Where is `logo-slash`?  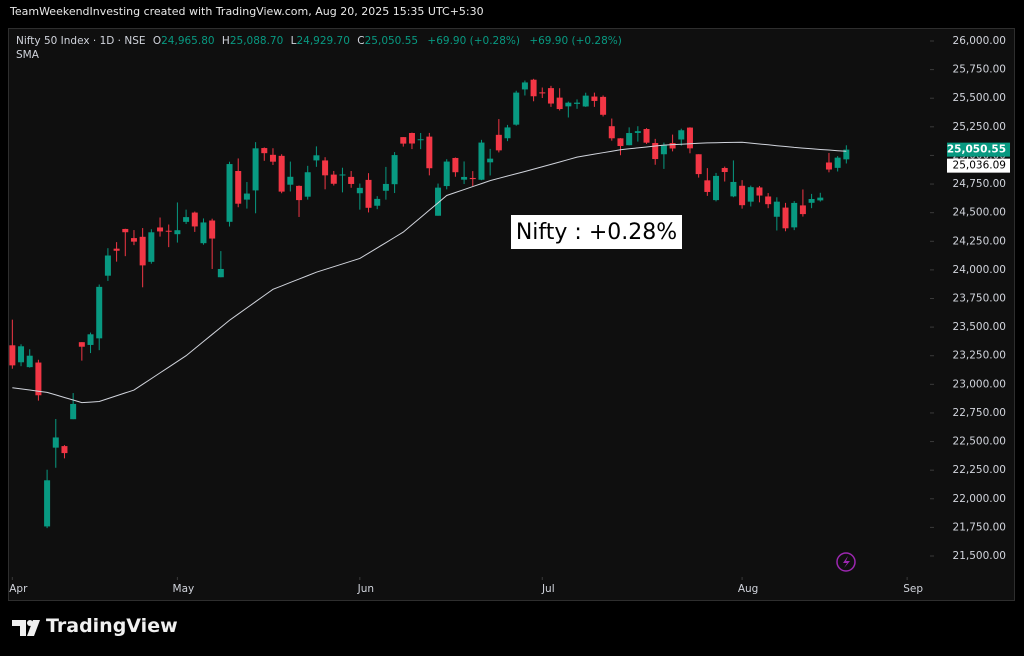 logo-slash is located at coordinates (33, 628).